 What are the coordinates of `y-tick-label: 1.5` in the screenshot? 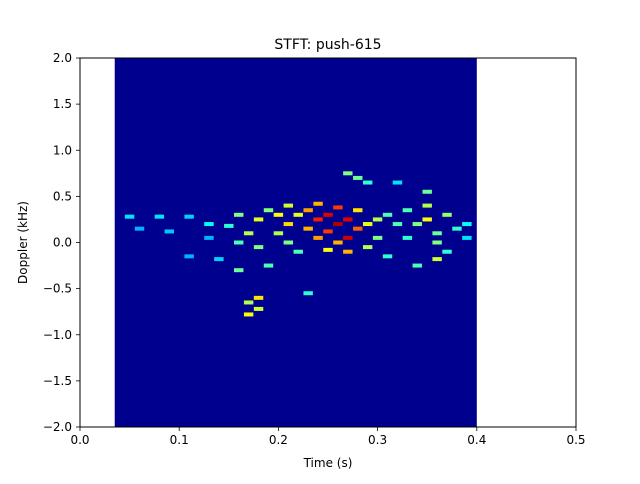 It's located at (62, 104).